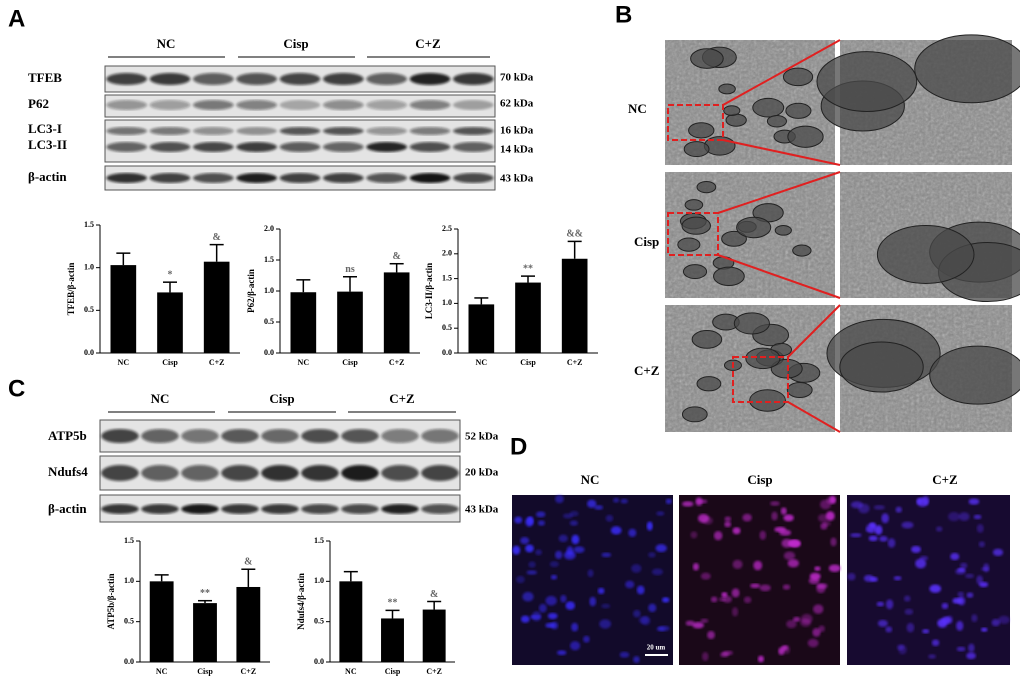  I want to click on protein-label: LC3-I, so click(45, 128).